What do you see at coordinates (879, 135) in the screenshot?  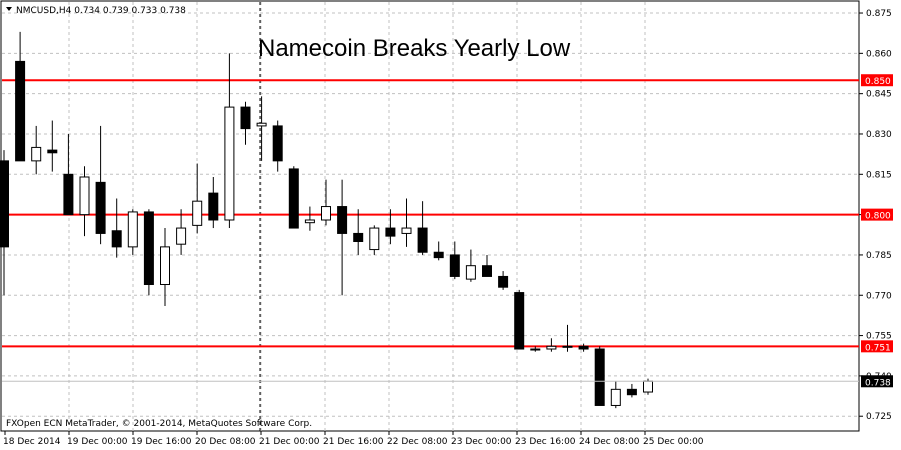 I see `y-tick-label: 0.830` at bounding box center [879, 135].